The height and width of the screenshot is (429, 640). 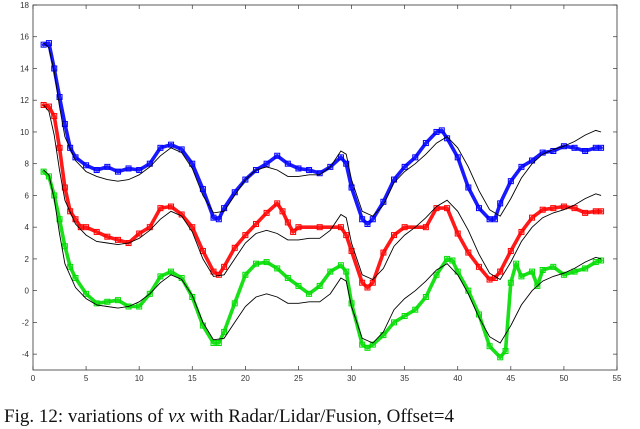 What do you see at coordinates (24, 5) in the screenshot?
I see `y-tick-label: 18` at bounding box center [24, 5].